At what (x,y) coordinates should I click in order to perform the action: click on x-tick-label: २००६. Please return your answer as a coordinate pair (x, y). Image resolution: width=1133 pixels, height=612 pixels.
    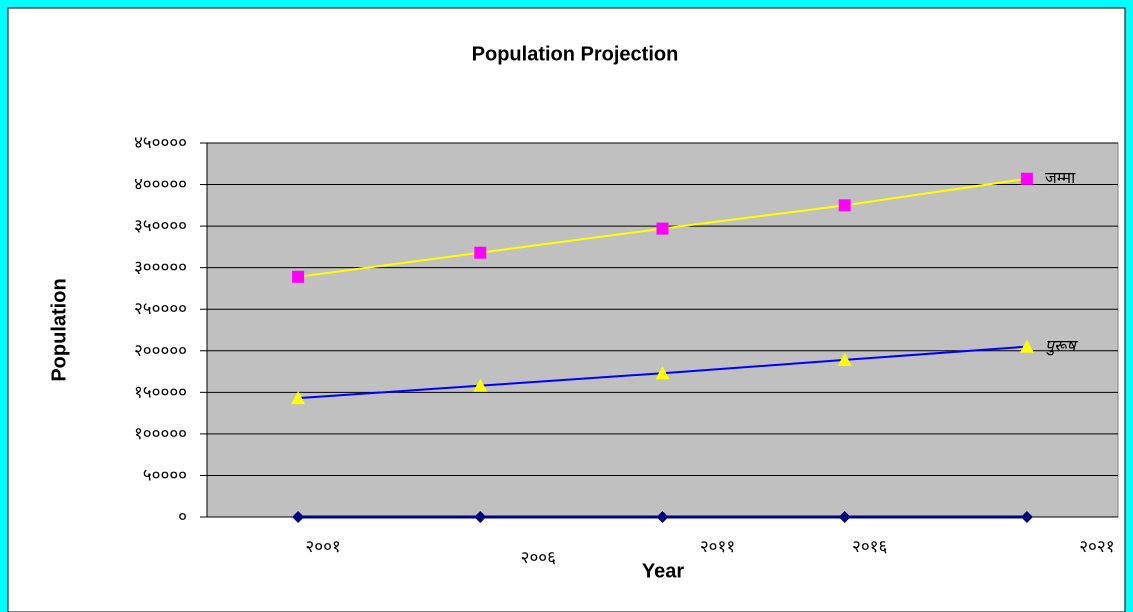
    Looking at the image, I should click on (539, 558).